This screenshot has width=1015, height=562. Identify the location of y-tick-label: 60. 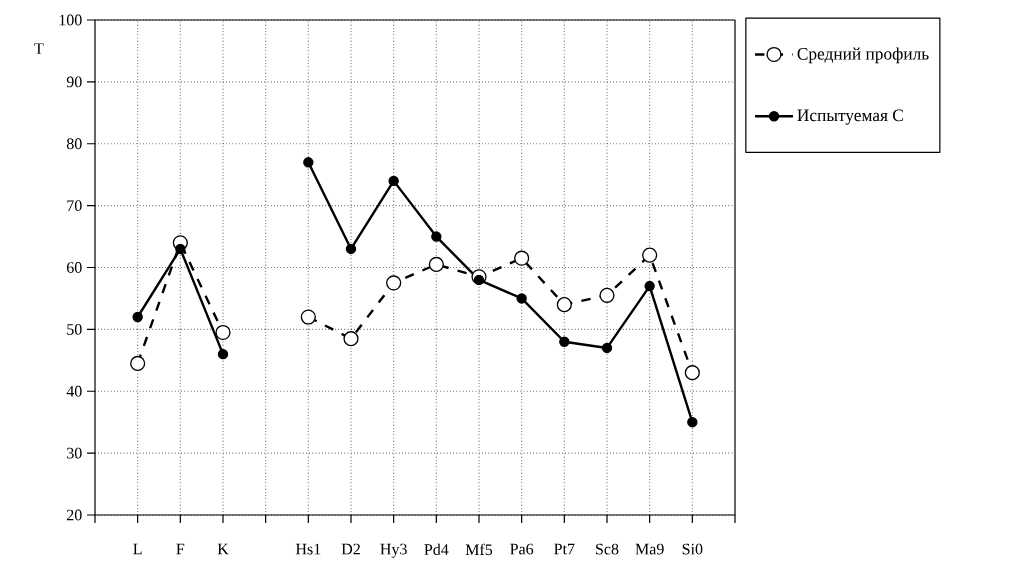
(74, 267).